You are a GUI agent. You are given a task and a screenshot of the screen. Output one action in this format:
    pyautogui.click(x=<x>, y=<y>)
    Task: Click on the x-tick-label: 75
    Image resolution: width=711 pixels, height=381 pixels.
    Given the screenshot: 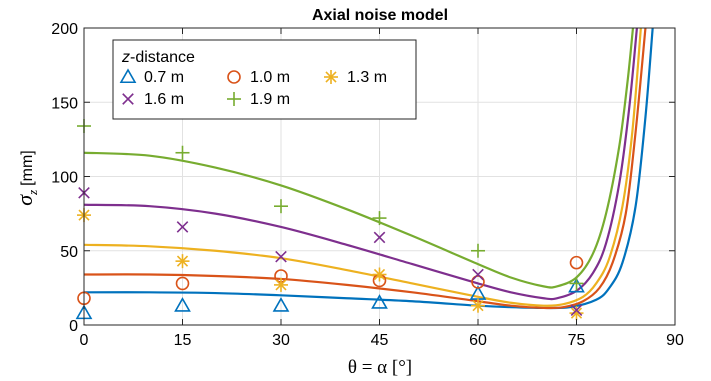 What is the action you would take?
    pyautogui.click(x=577, y=340)
    